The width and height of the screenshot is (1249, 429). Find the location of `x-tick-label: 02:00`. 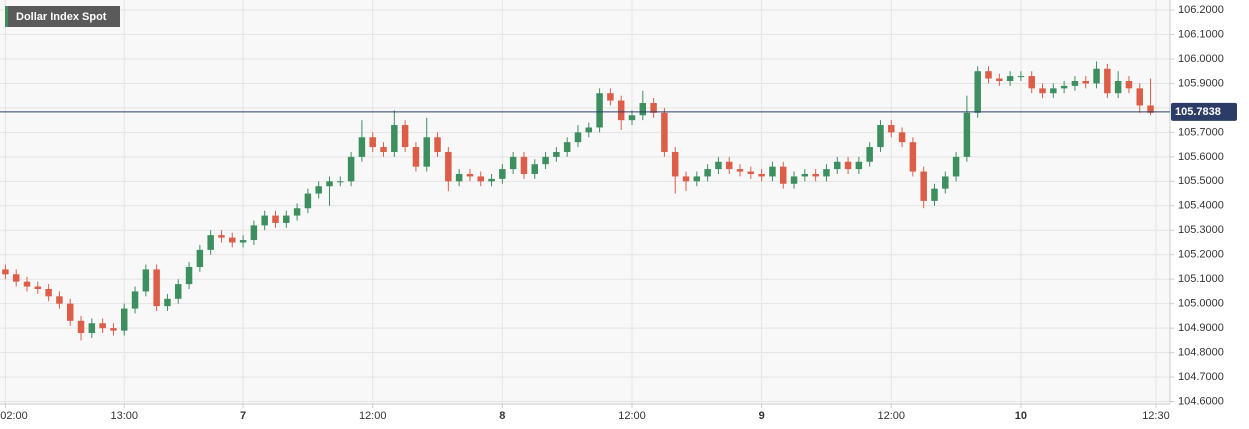

x-tick-label: 02:00 is located at coordinates (14, 416).